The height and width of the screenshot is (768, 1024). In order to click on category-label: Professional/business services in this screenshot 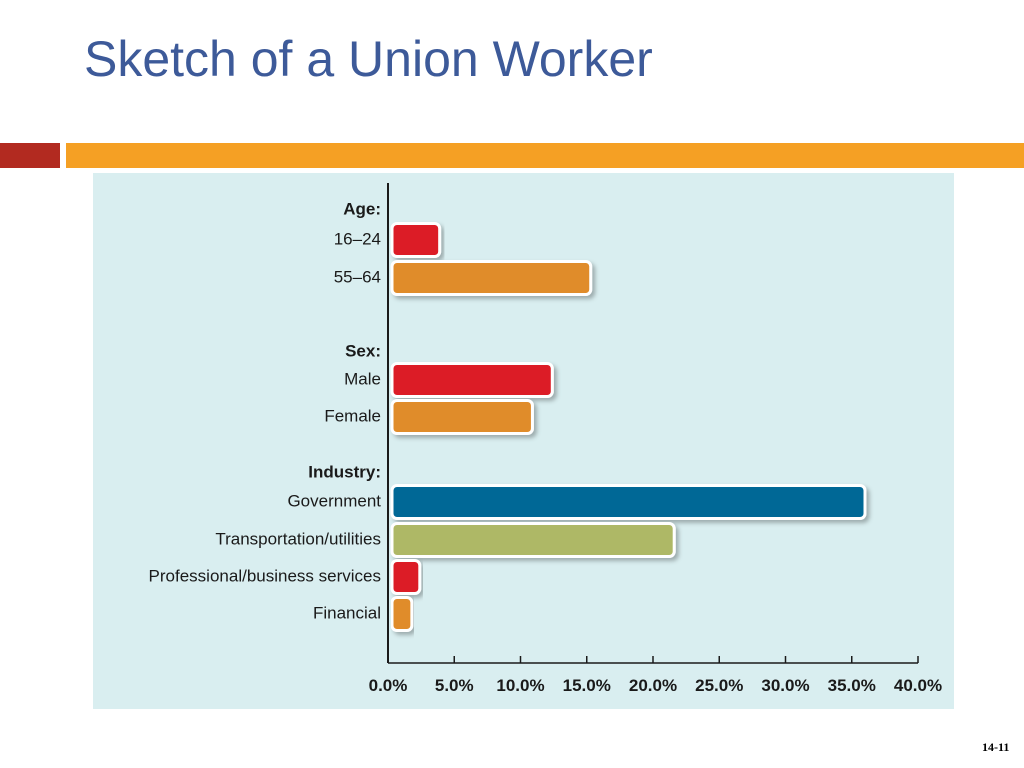, I will do `click(265, 575)`.